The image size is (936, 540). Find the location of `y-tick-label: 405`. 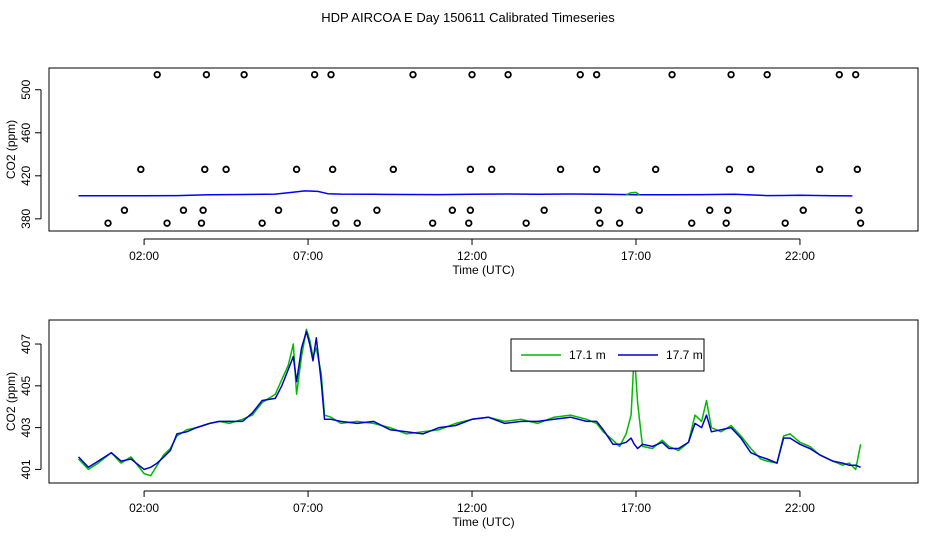

y-tick-label: 405 is located at coordinates (26, 385).